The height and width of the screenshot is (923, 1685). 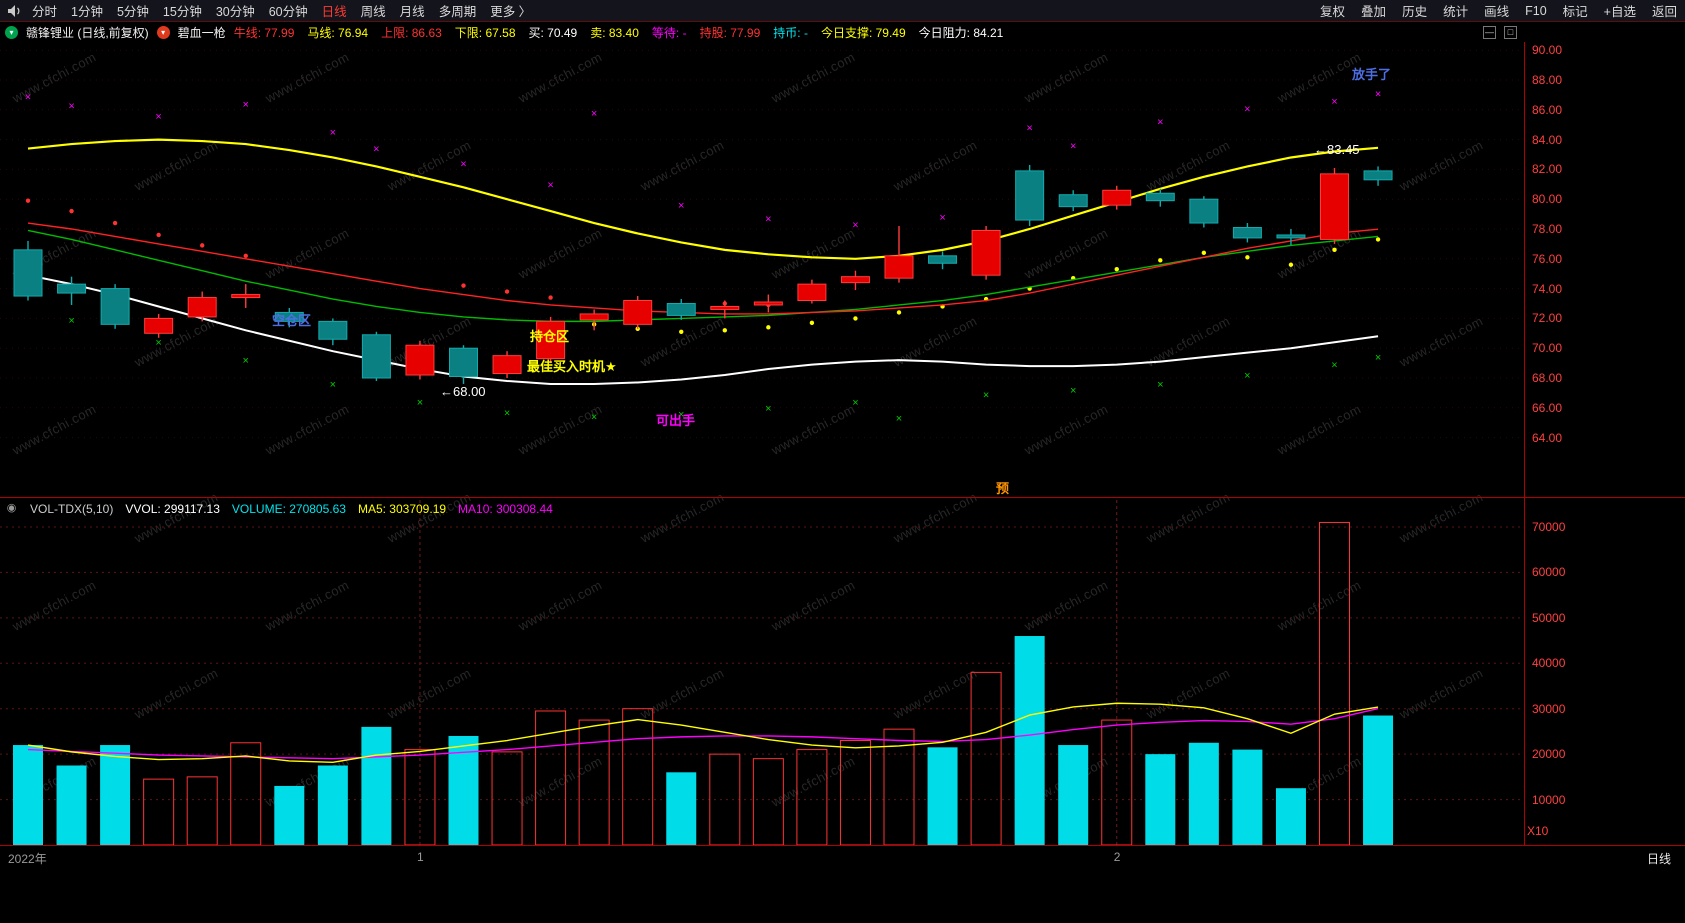 What do you see at coordinates (45, 12) in the screenshot?
I see `period-tab: 分时` at bounding box center [45, 12].